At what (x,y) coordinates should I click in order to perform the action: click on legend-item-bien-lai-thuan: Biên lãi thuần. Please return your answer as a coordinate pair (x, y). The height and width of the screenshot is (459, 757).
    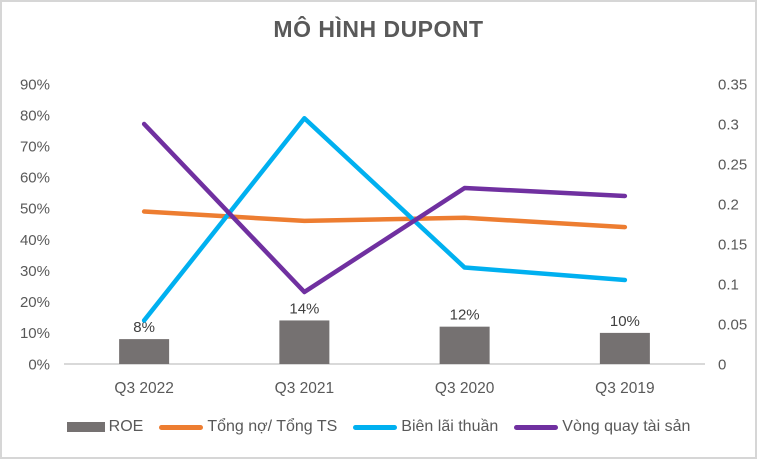
    Looking at the image, I should click on (425, 427).